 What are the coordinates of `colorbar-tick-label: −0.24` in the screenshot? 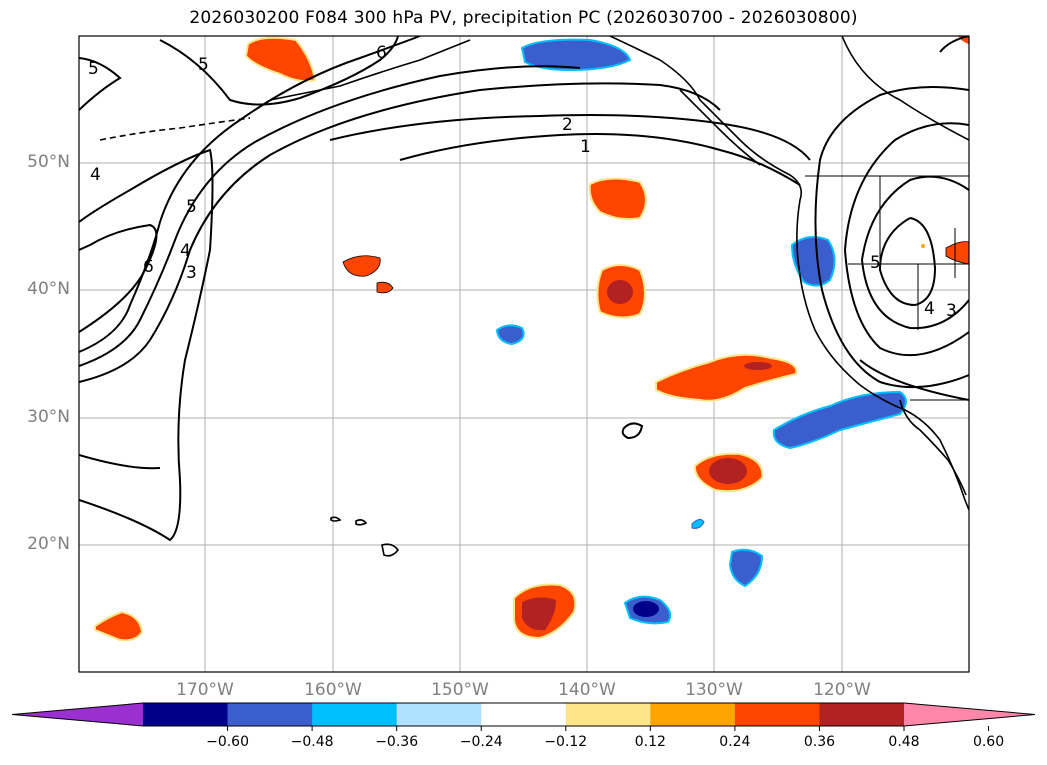 It's located at (481, 742).